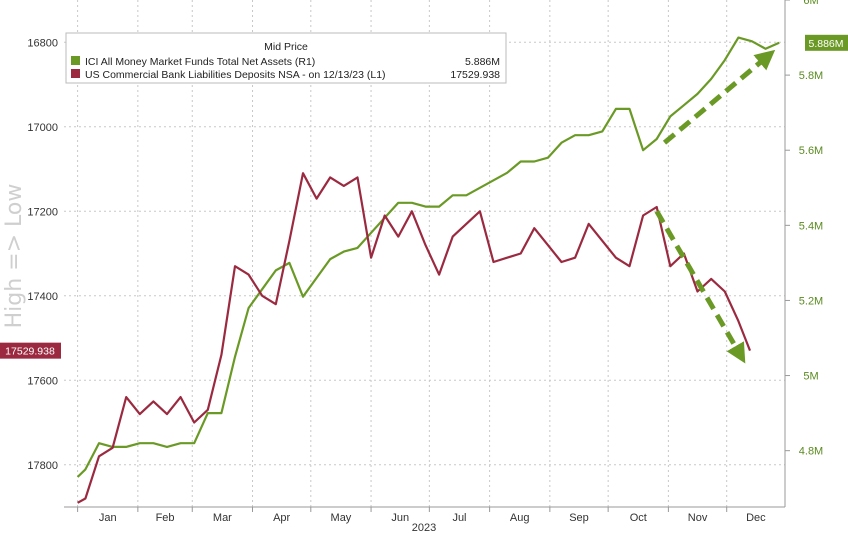  Describe the element at coordinates (579, 518) in the screenshot. I see `x-tick-label: Sep` at that location.